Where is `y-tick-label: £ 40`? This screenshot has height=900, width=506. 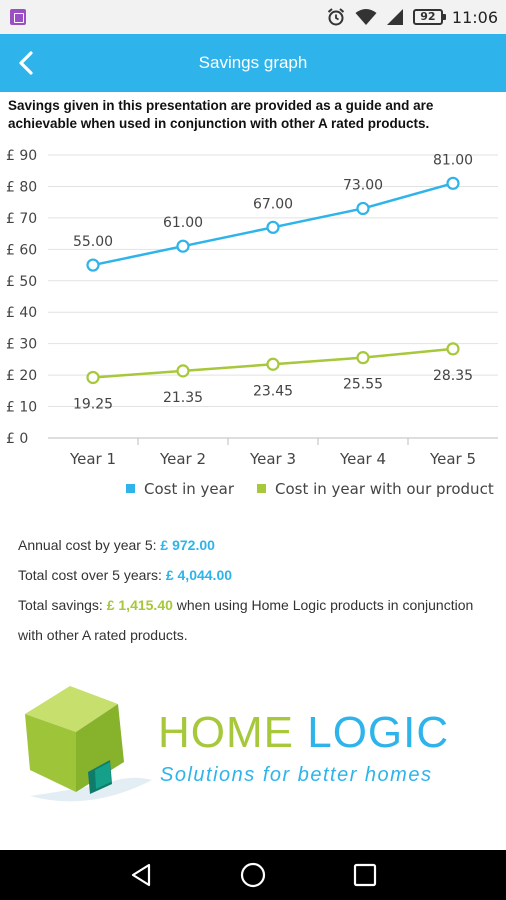
y-tick-label: £ 40 is located at coordinates (21, 313).